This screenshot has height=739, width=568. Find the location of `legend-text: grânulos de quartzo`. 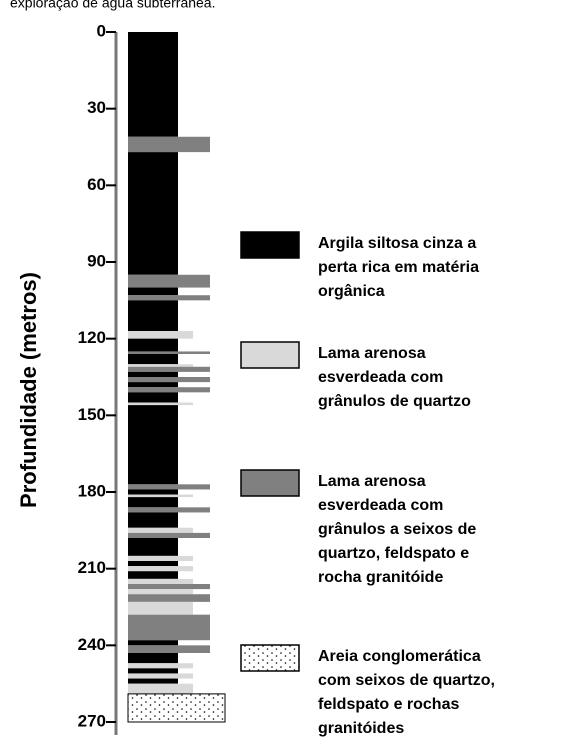

legend-text: grânulos de quartzo is located at coordinates (394, 401).